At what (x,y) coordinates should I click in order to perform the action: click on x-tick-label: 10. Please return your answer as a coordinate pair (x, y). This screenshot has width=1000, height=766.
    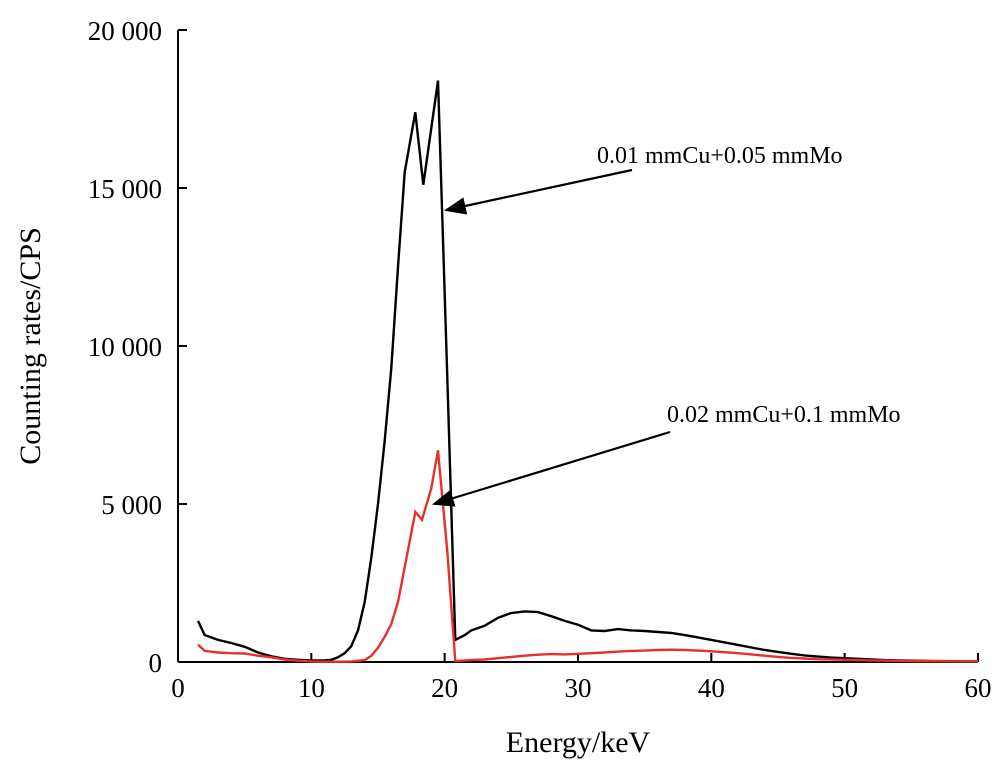
    Looking at the image, I should click on (311, 688).